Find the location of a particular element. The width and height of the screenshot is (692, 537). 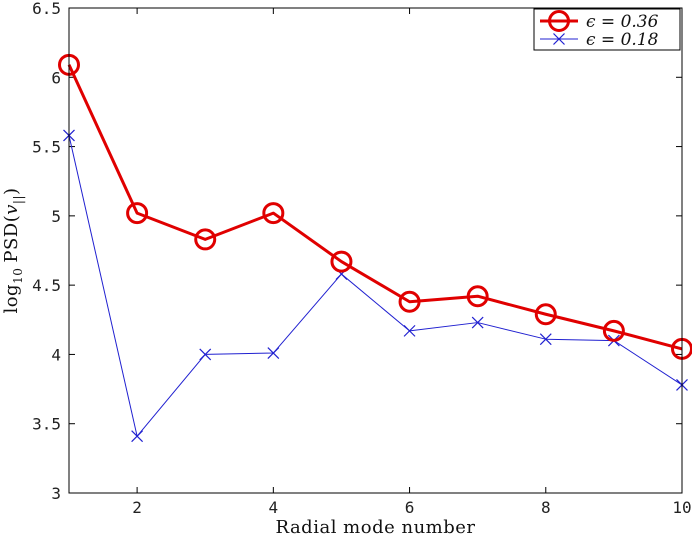

y-tick-label: 6 is located at coordinates (56, 77).